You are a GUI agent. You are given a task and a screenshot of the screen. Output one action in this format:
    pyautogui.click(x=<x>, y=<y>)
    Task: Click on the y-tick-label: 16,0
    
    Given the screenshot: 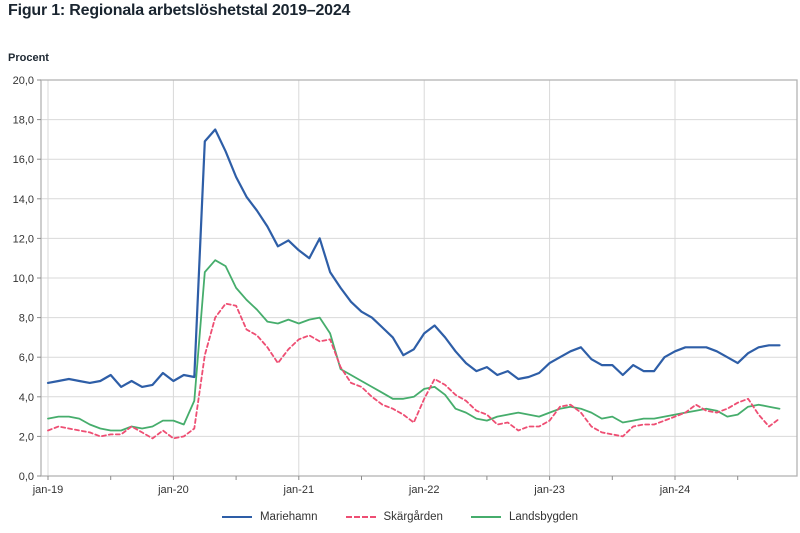 What is the action you would take?
    pyautogui.click(x=23, y=160)
    